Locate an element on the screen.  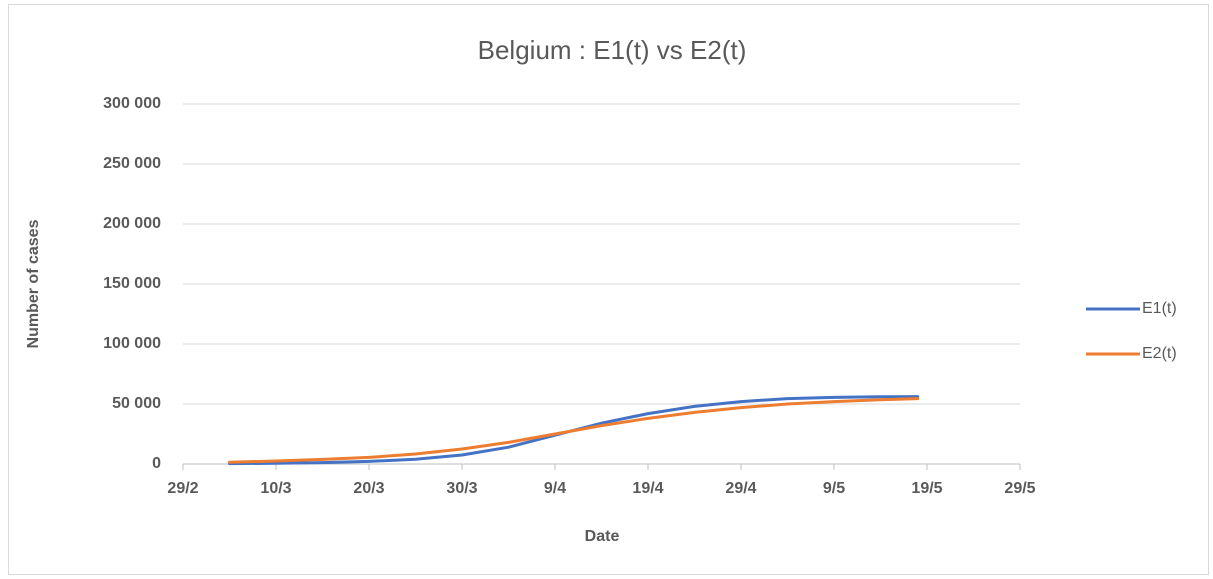
series-line is located at coordinates (574, 430).